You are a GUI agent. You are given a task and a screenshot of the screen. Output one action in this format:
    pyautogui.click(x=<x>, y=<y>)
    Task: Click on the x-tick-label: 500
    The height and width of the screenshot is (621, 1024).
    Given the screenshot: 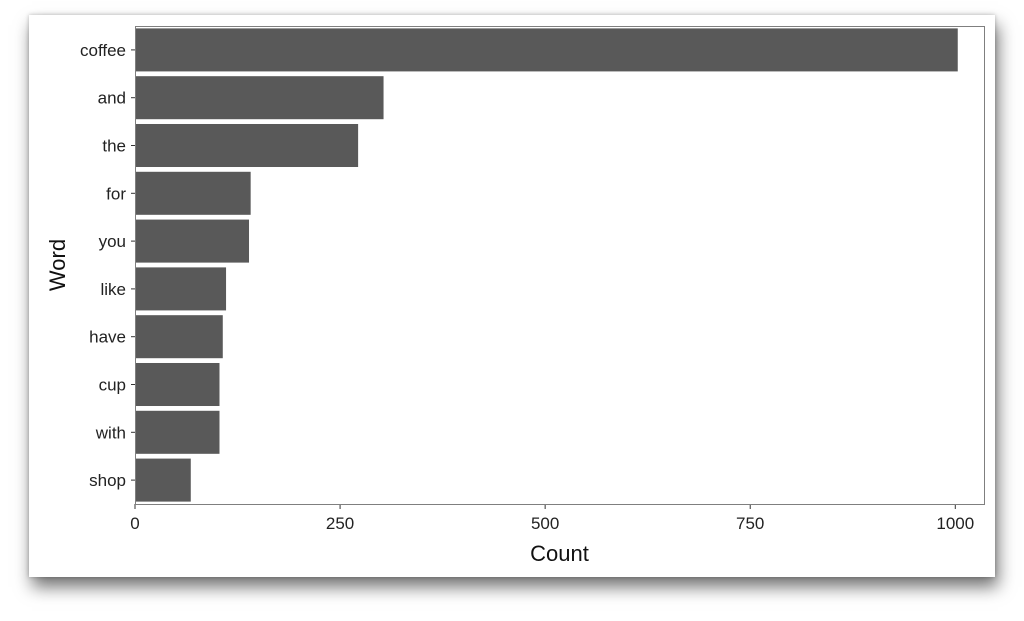 What is the action you would take?
    pyautogui.click(x=545, y=523)
    